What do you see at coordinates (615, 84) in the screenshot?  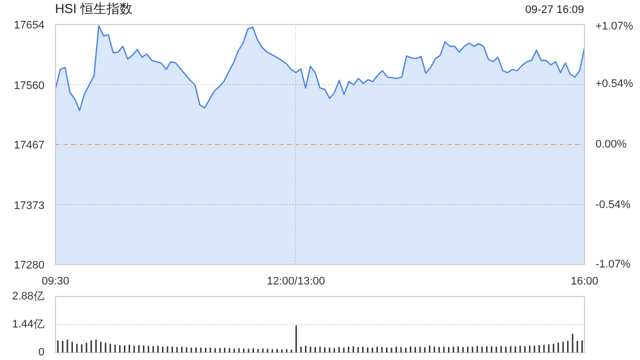 I see `y2-tick-label: +0.54%` at bounding box center [615, 84].